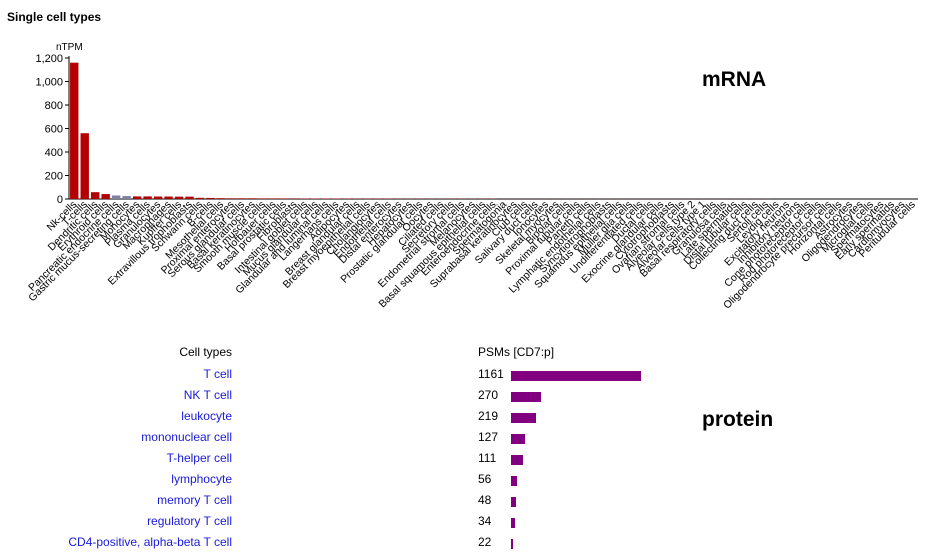 The image size is (928, 556). Describe the element at coordinates (484, 521) in the screenshot. I see `psm-value: 34` at that location.